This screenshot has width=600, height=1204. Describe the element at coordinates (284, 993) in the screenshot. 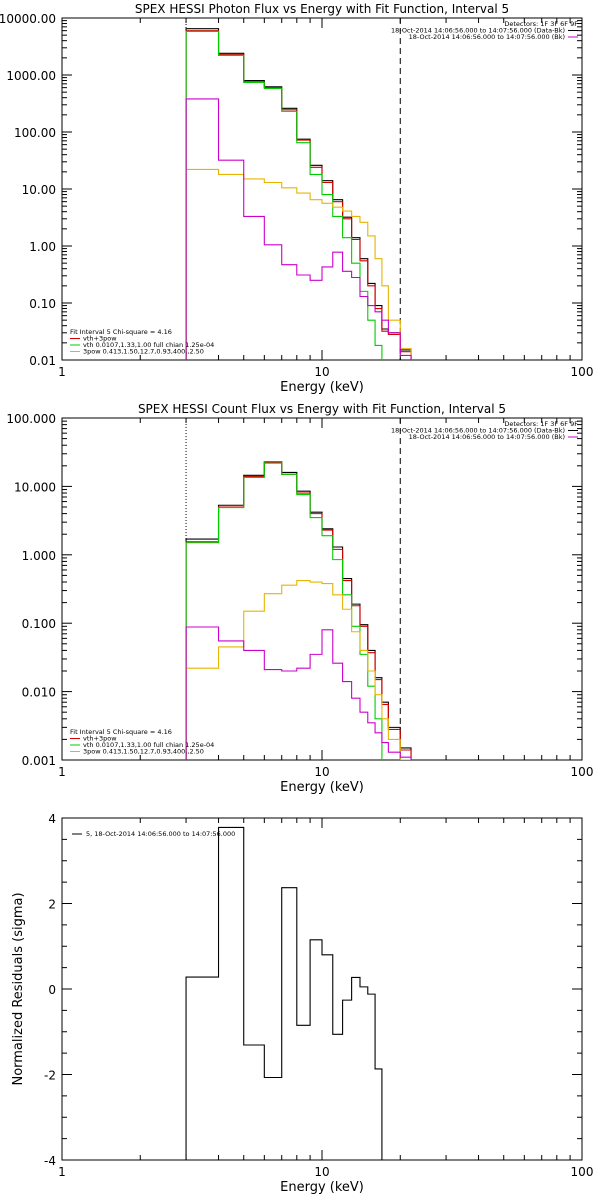

I see `series-residuals-line` at that location.